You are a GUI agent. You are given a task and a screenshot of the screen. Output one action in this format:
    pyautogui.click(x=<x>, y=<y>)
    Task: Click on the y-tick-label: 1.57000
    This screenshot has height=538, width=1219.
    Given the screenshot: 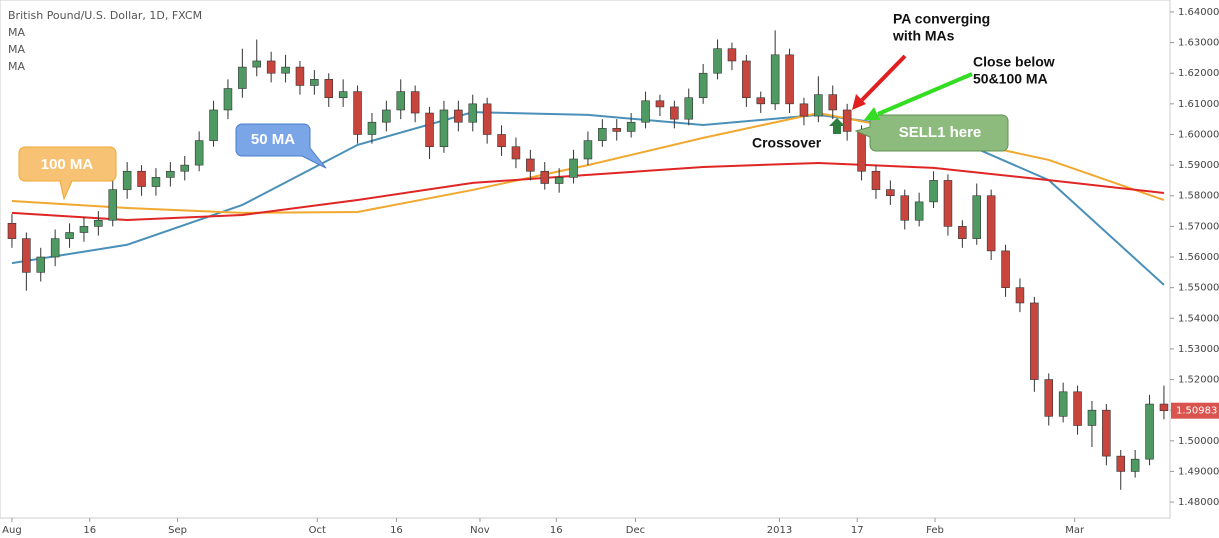 What is the action you would take?
    pyautogui.click(x=1198, y=226)
    